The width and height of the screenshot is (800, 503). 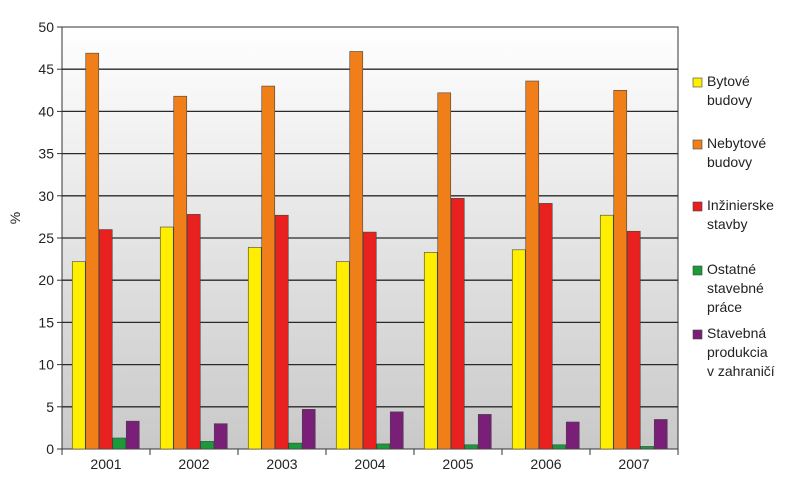 What do you see at coordinates (46, 280) in the screenshot?
I see `y-tick-label: 20` at bounding box center [46, 280].